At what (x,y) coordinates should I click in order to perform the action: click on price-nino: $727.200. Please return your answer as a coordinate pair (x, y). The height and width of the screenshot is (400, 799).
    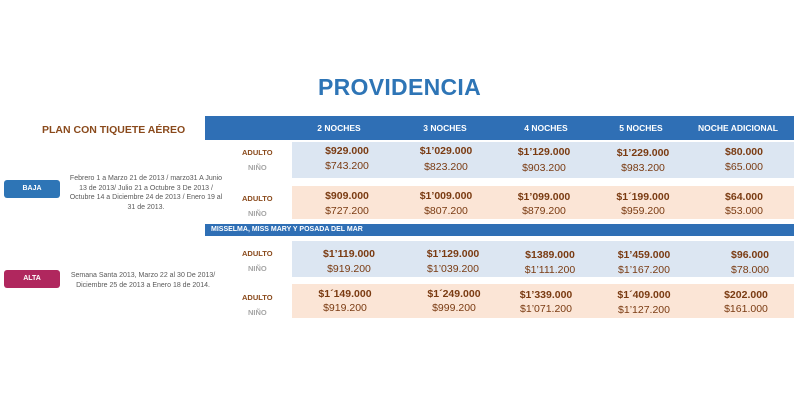
    Looking at the image, I should click on (347, 211).